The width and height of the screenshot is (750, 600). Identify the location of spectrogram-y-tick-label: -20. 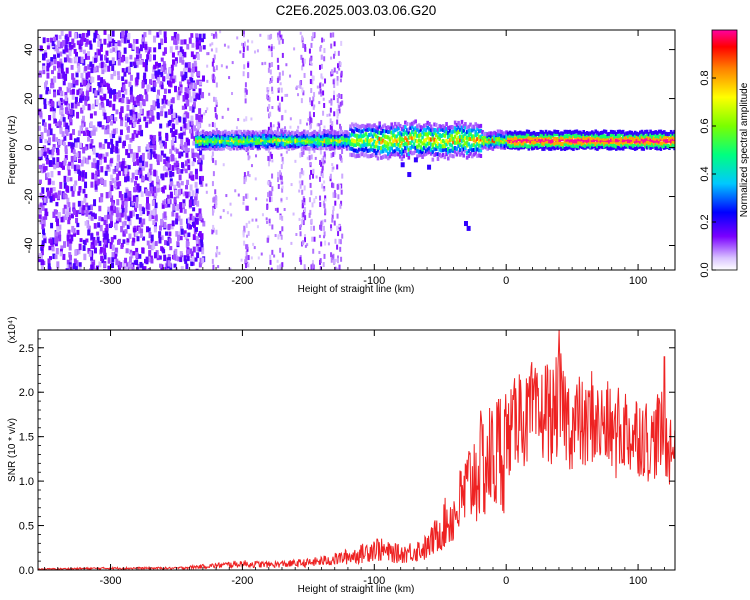
(29, 197).